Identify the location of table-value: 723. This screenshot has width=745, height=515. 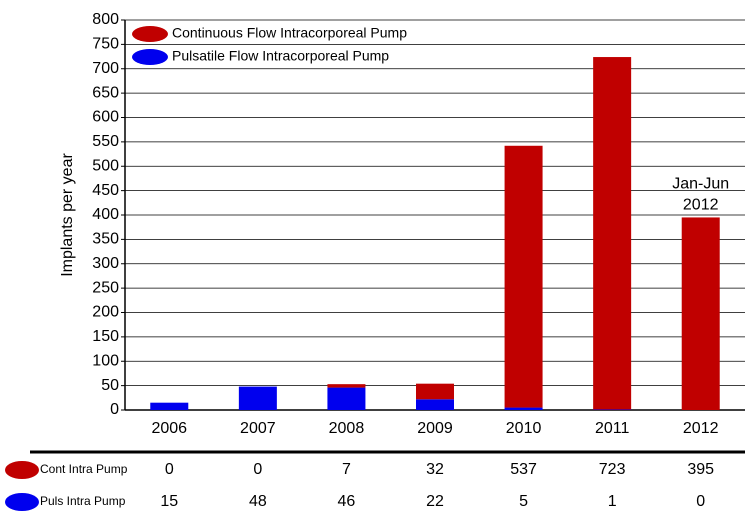
(612, 469).